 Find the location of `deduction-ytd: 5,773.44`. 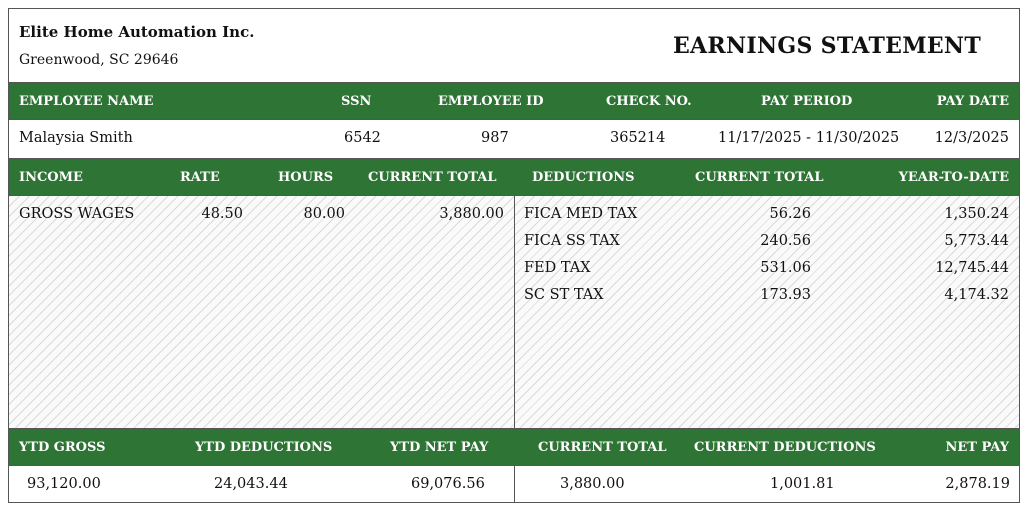

deduction-ytd: 5,773.44 is located at coordinates (976, 241).